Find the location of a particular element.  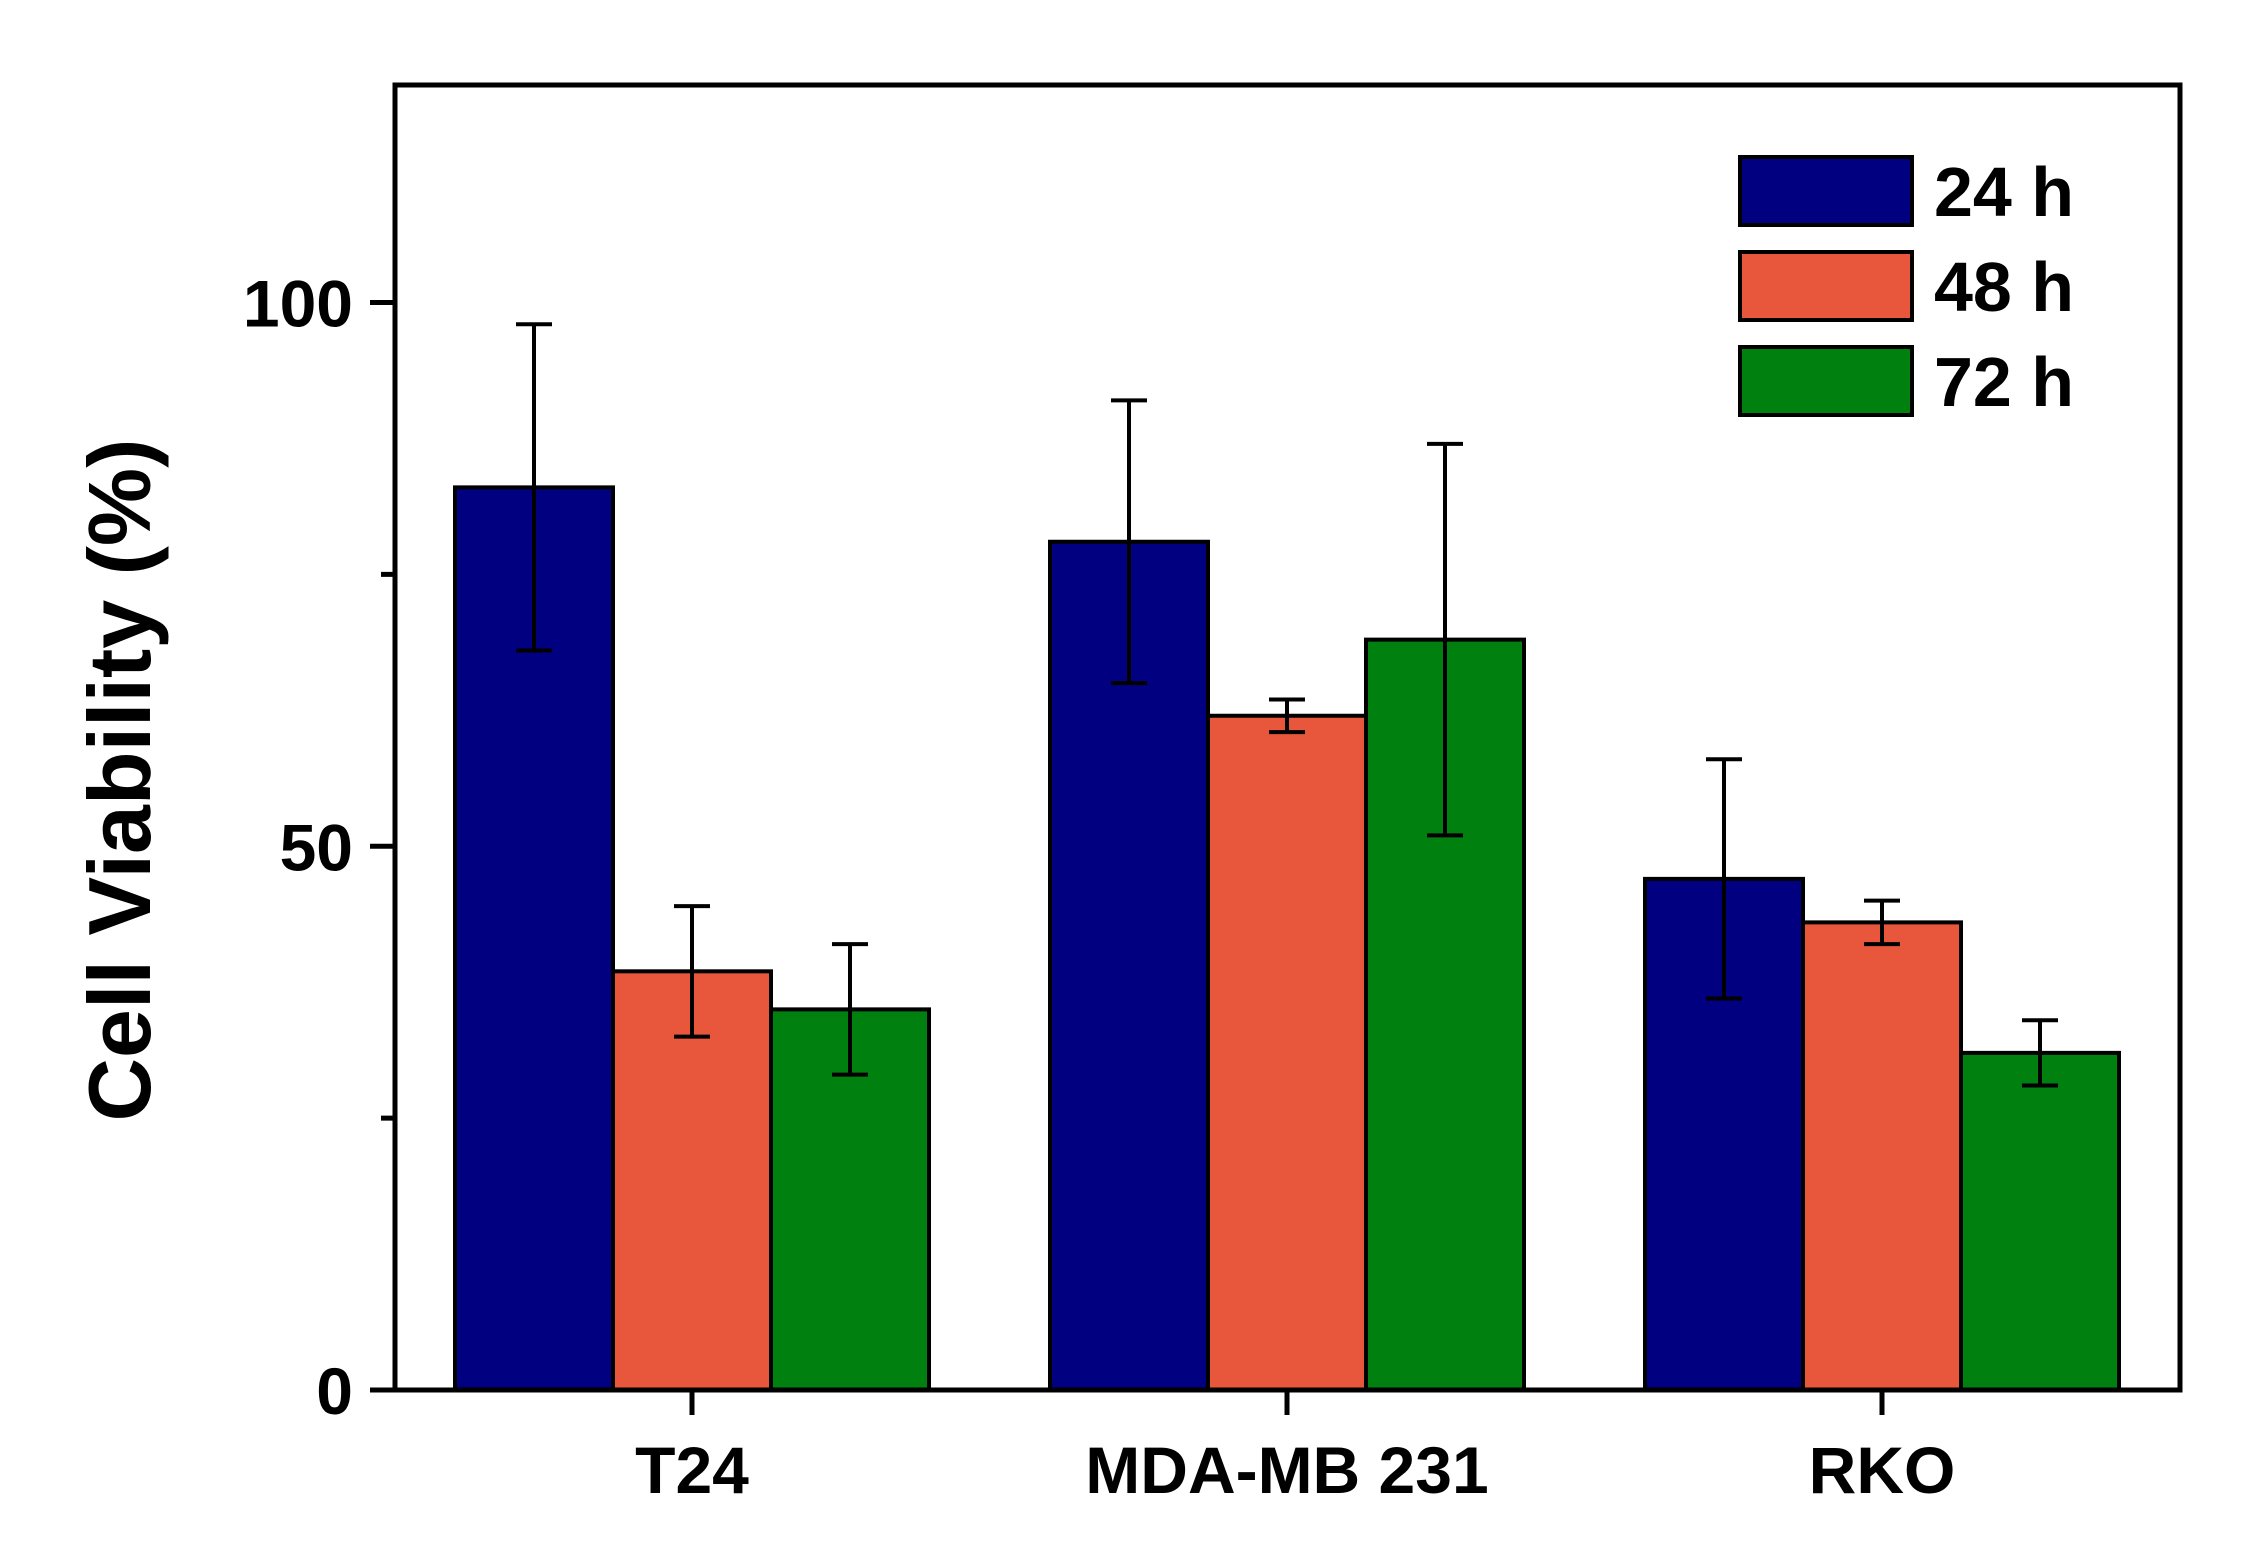

x-tick-label: T24 is located at coordinates (692, 1470).